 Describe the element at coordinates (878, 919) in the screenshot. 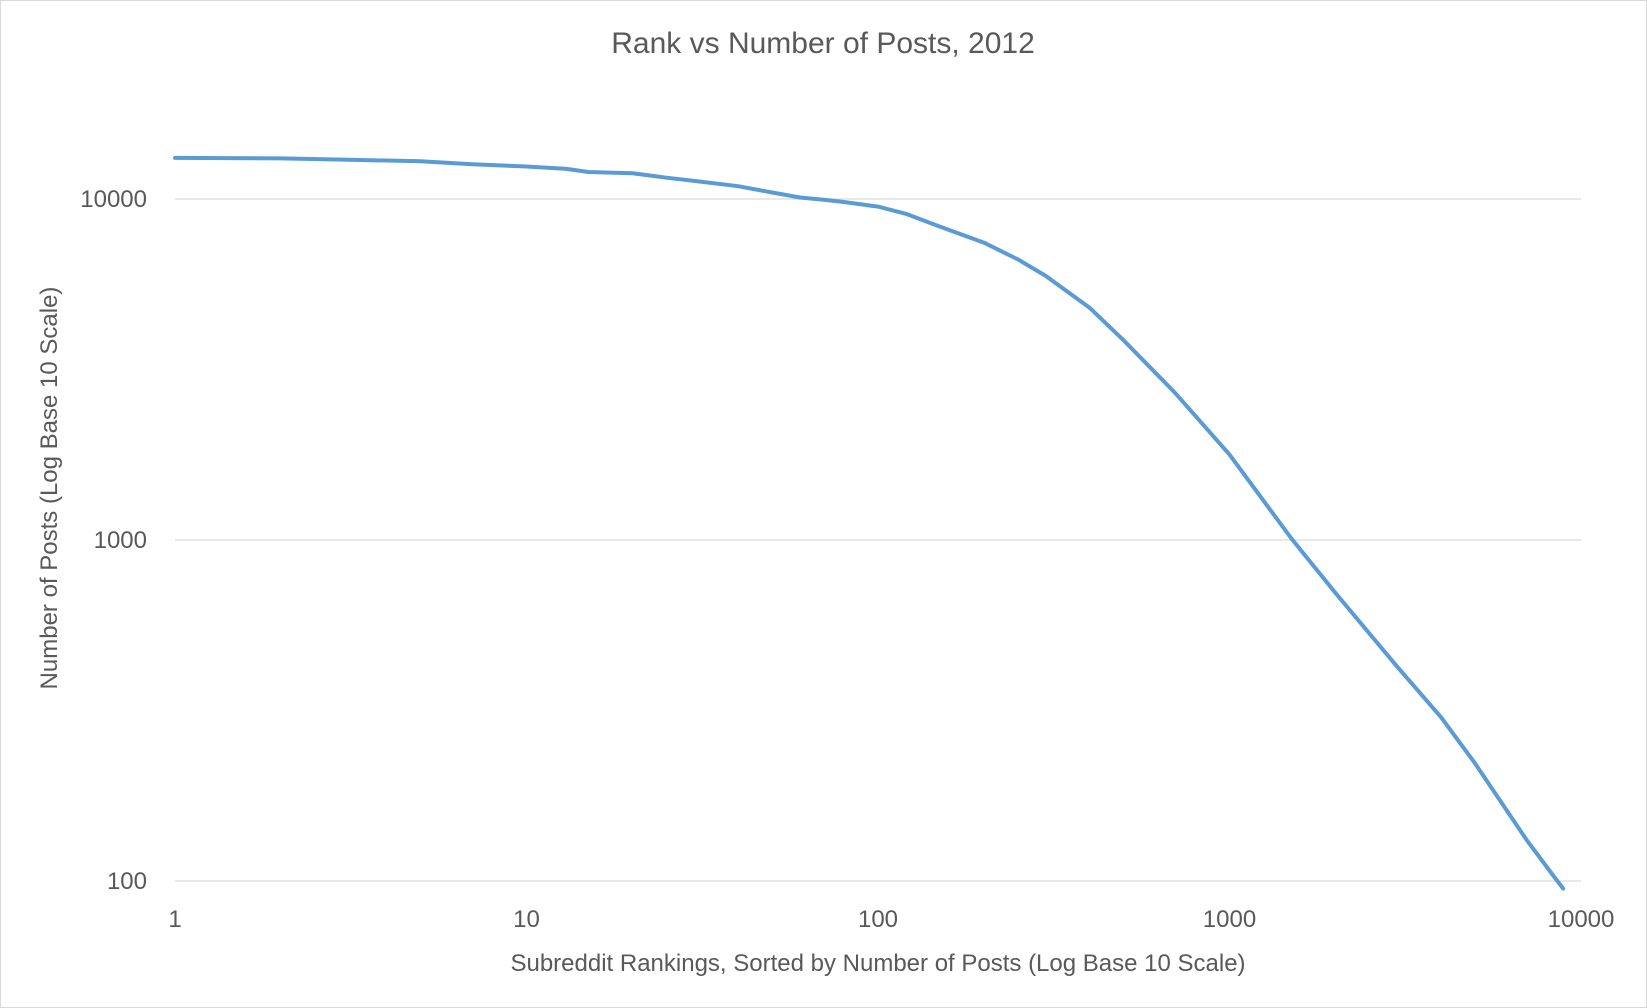

I see `x-tick-label: 100` at that location.